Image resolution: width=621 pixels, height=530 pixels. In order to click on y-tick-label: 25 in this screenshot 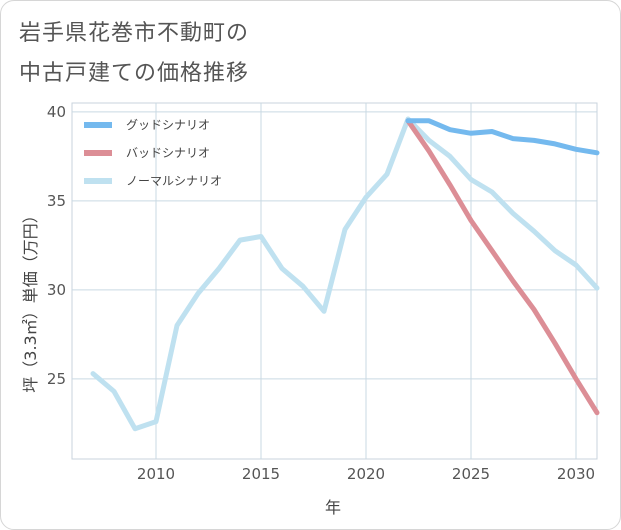, I will do `click(56, 379)`.